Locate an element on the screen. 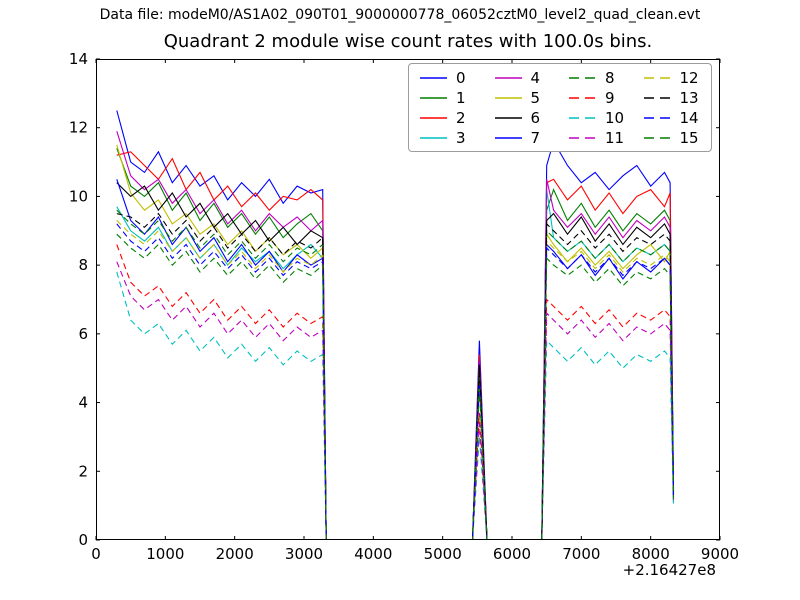  legend-item-8: 8 is located at coordinates (597, 78).